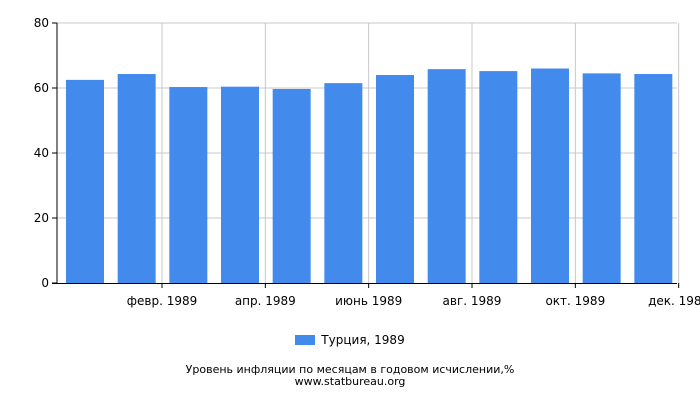 Image resolution: width=700 pixels, height=400 pixels. What do you see at coordinates (41, 23) in the screenshot?
I see `y-tick-label: 80` at bounding box center [41, 23].